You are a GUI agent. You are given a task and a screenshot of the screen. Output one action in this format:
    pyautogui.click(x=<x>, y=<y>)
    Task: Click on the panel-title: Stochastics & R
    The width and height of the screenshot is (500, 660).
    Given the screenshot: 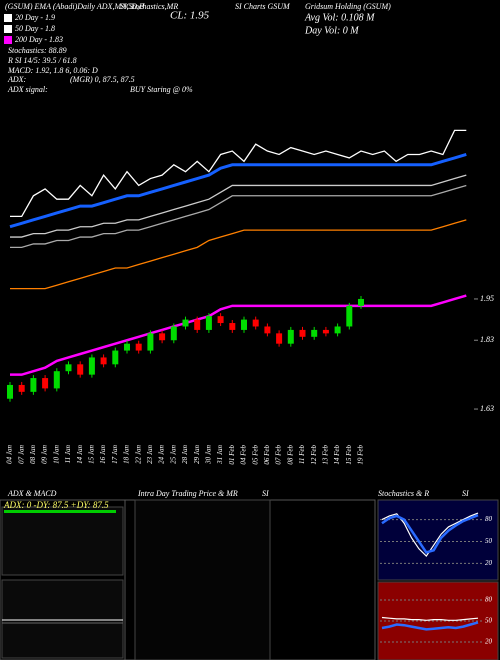 What is the action you would take?
    pyautogui.click(x=403, y=493)
    